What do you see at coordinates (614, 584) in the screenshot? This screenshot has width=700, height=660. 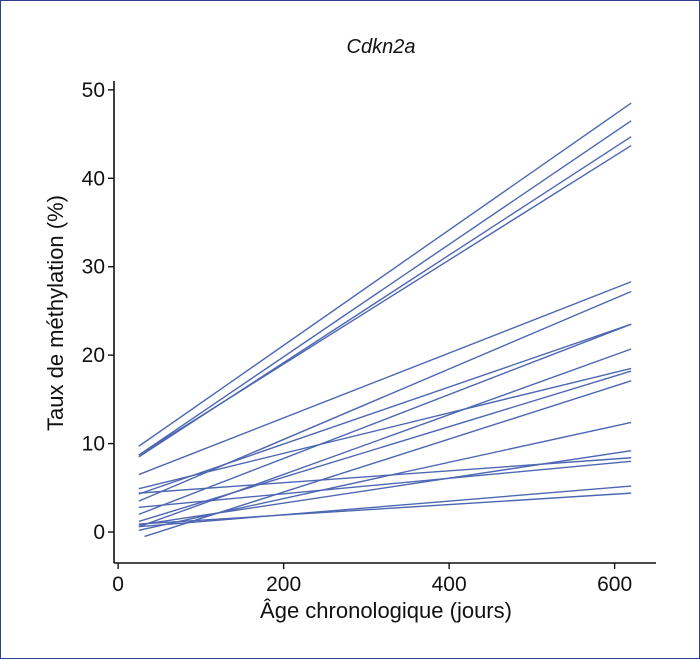 I see `x-tick-label: 600` at bounding box center [614, 584].